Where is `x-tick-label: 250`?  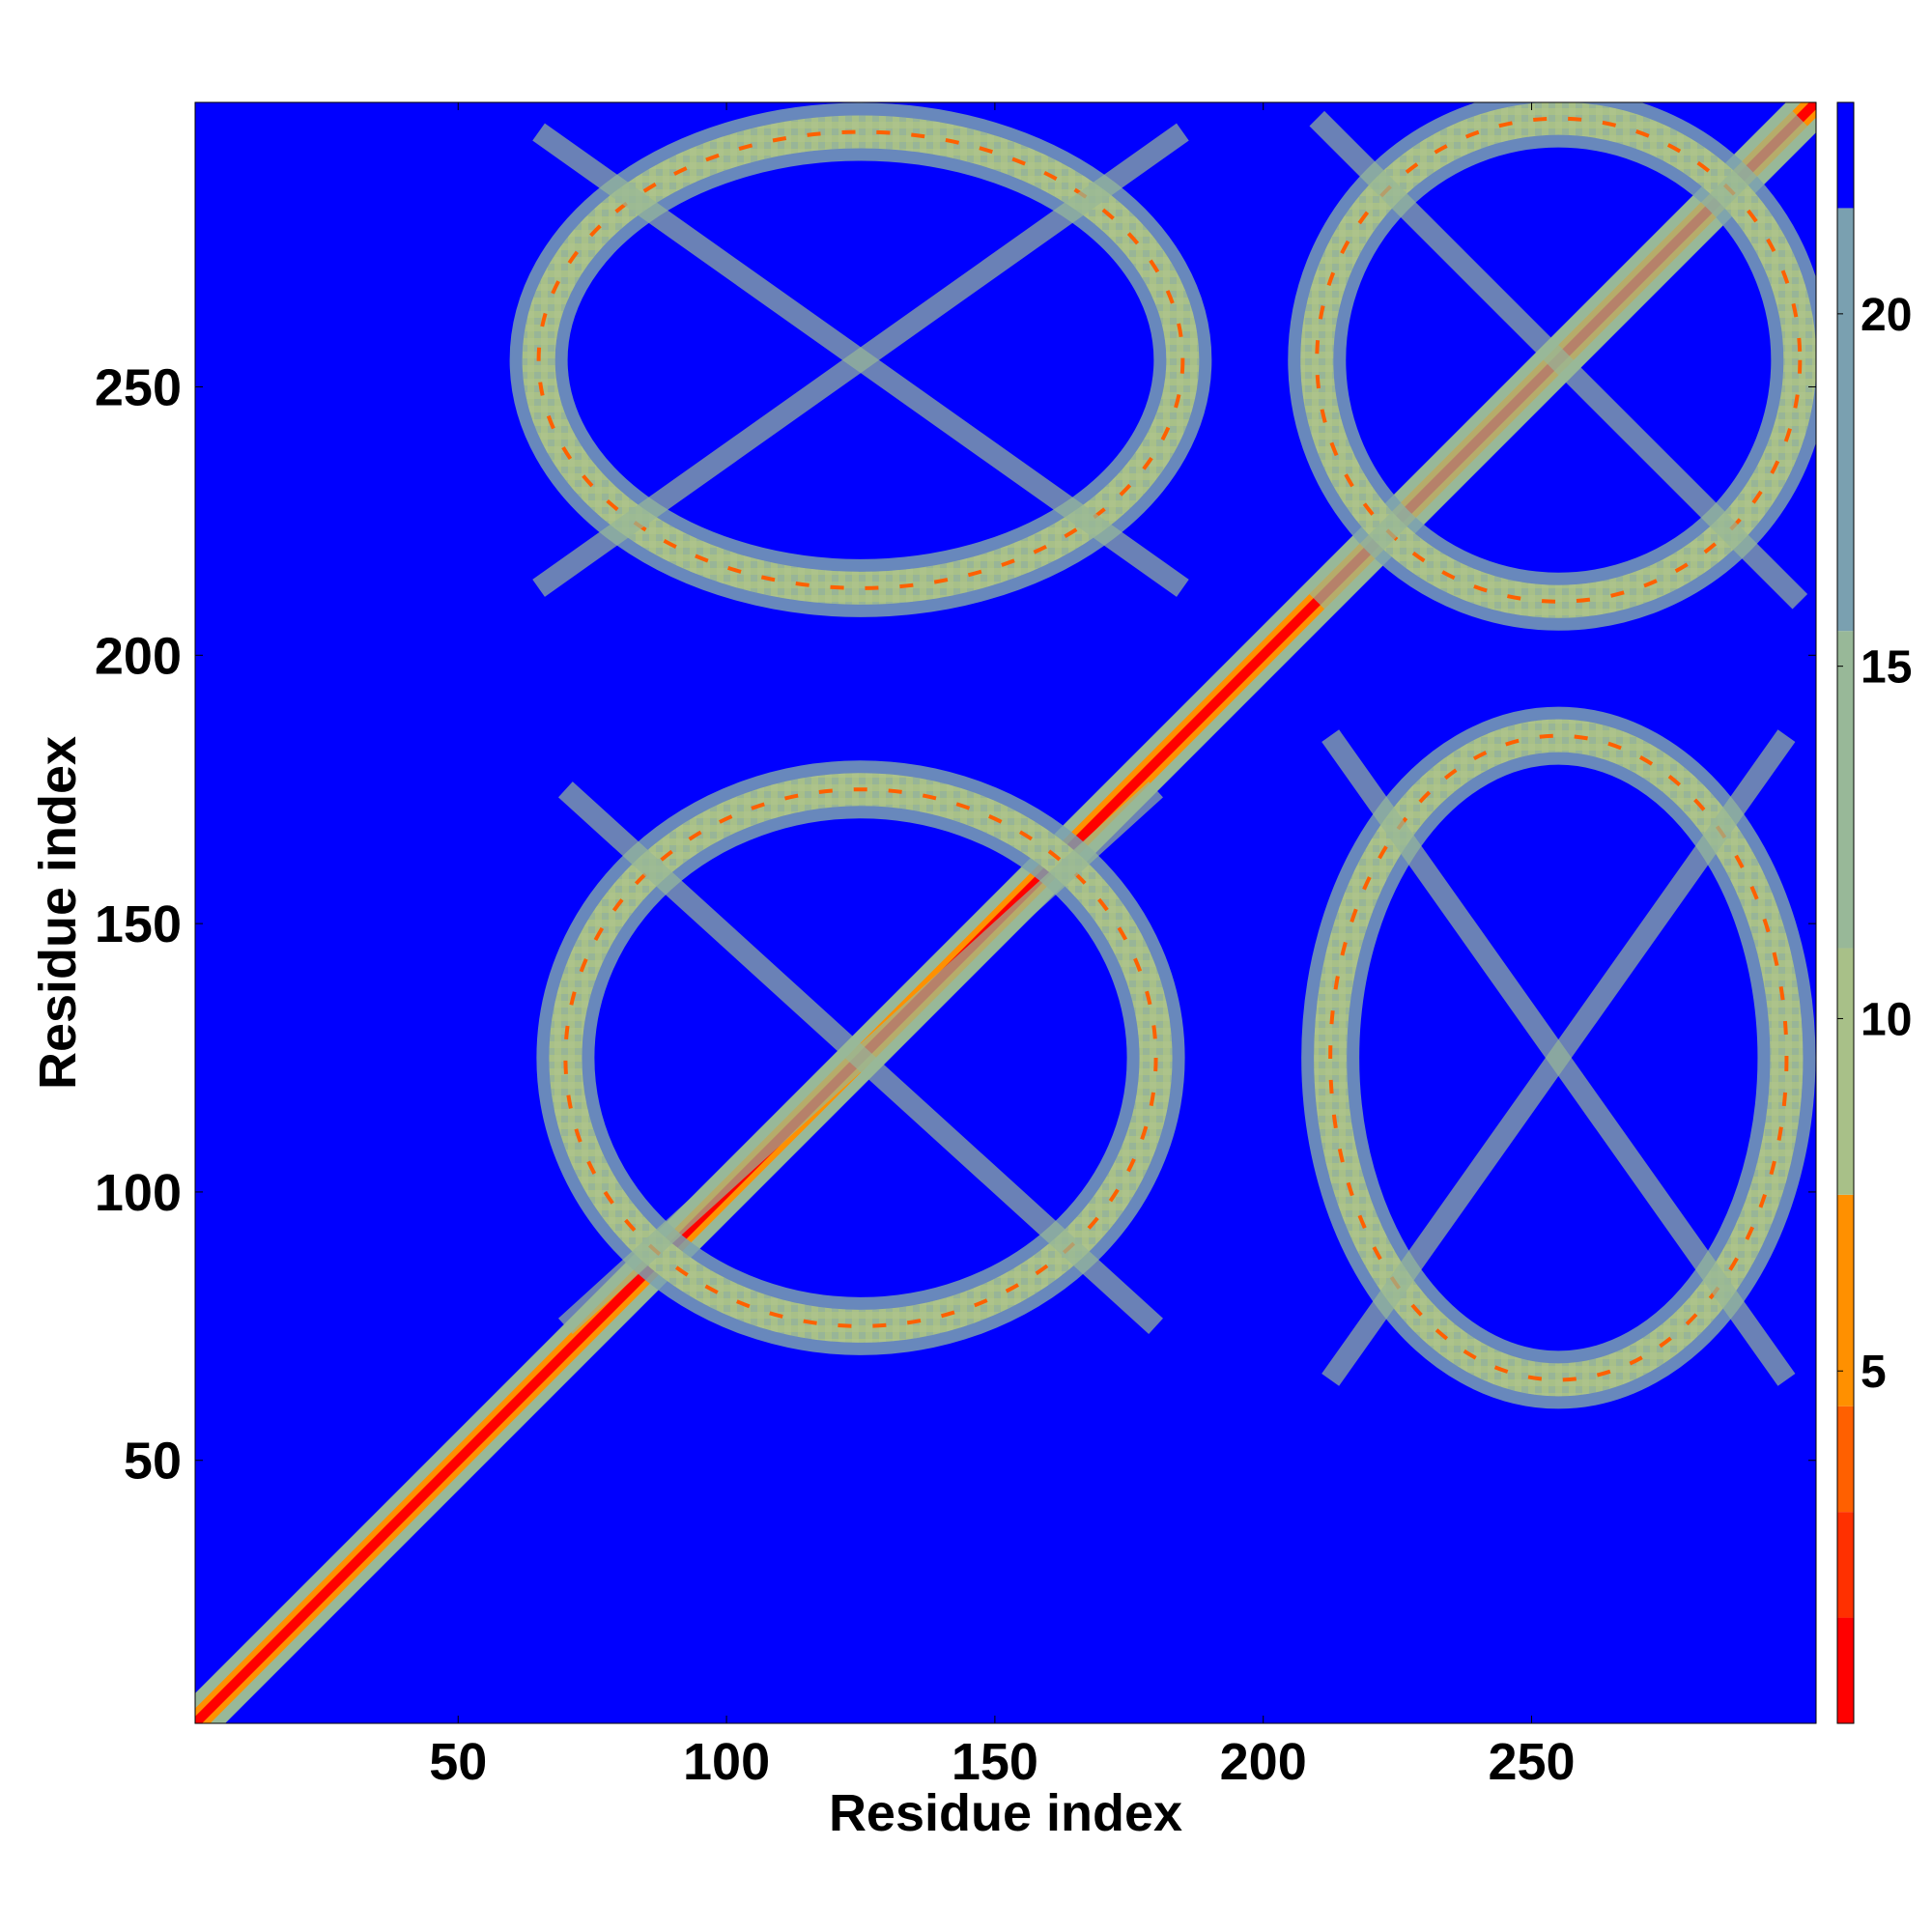
x-tick-label: 250 is located at coordinates (1531, 1762).